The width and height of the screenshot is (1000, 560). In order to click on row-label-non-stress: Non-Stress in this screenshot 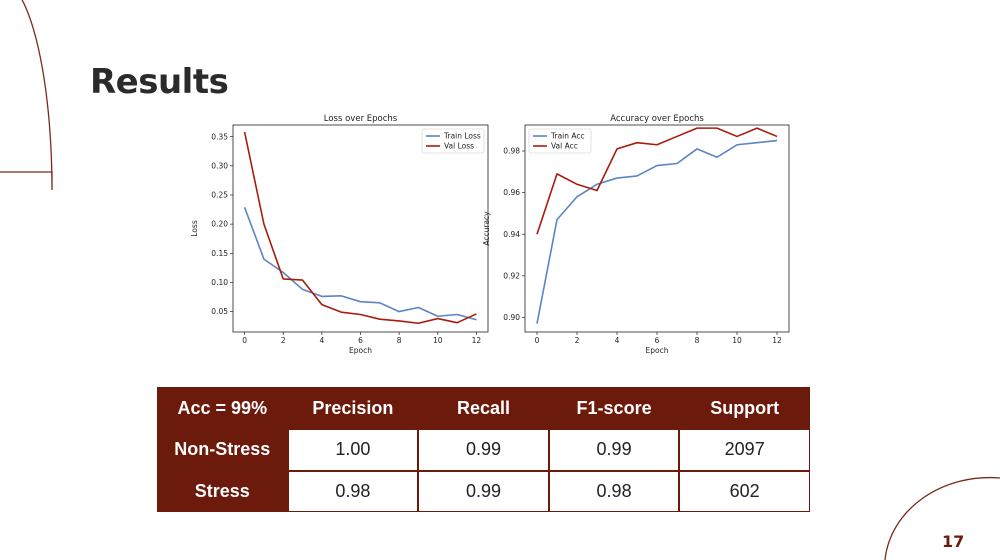, I will do `click(222, 450)`.